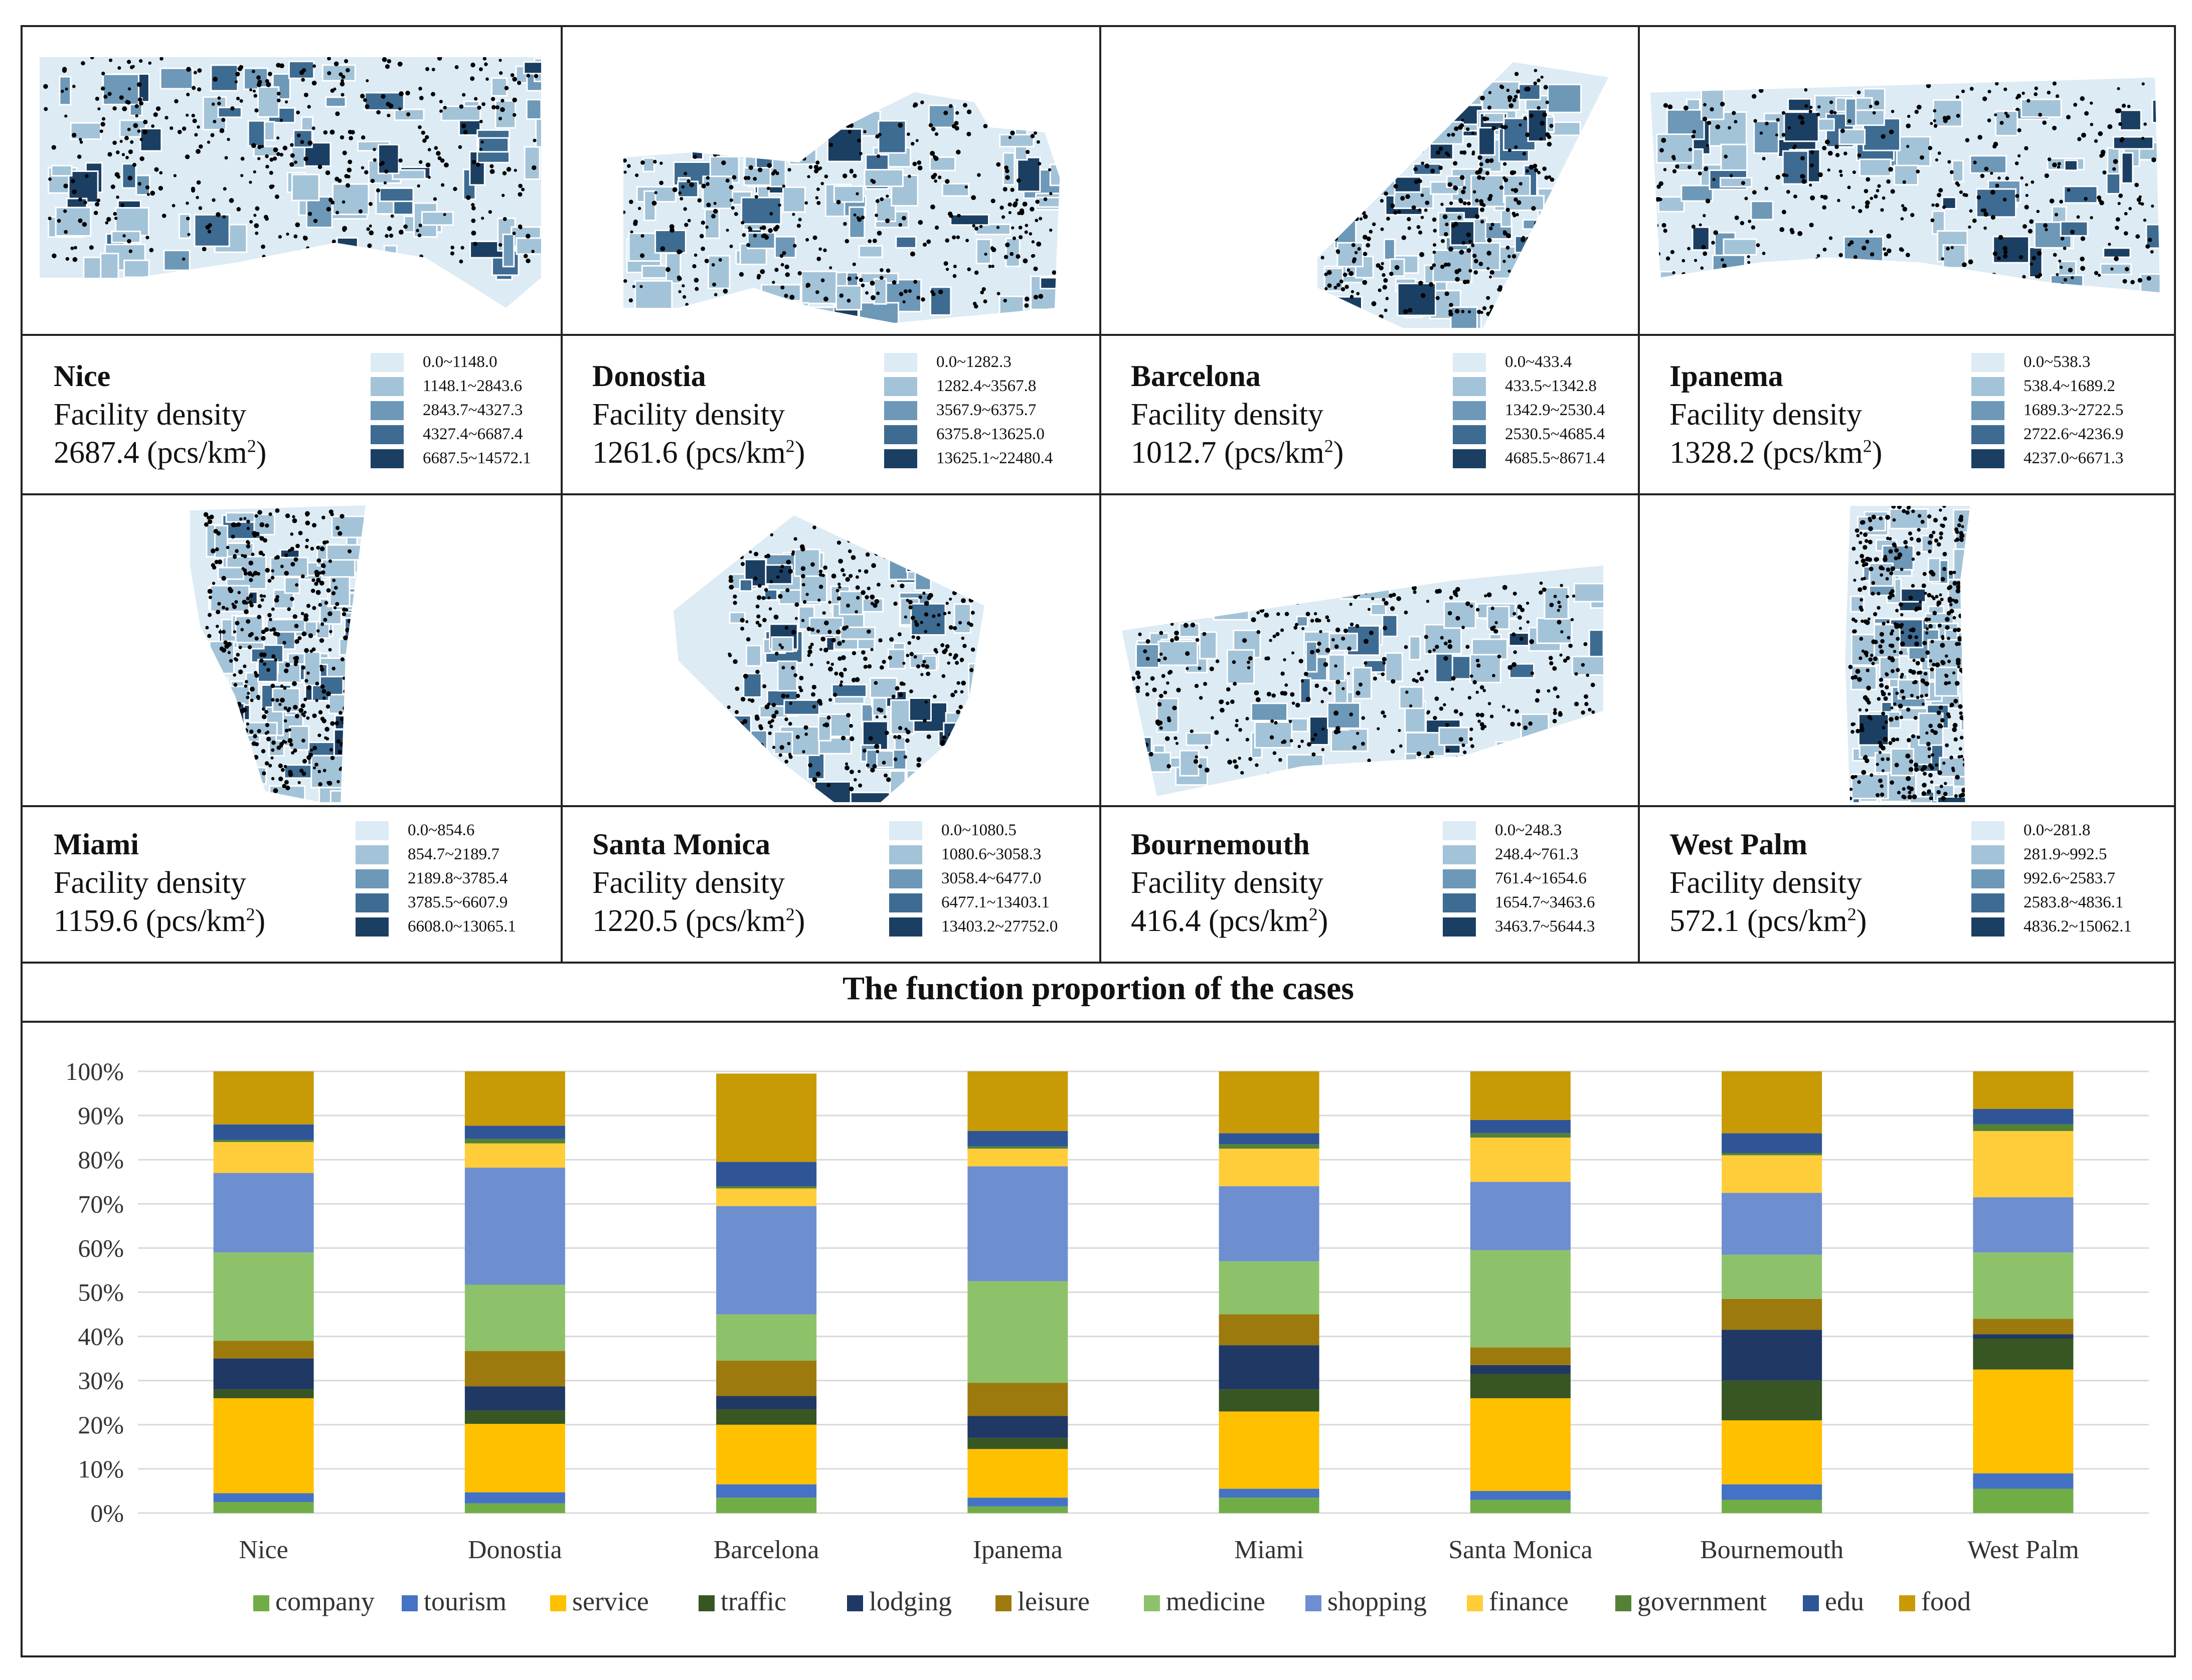  Describe the element at coordinates (1877, 453) in the screenshot. I see `unit-close: )` at that location.